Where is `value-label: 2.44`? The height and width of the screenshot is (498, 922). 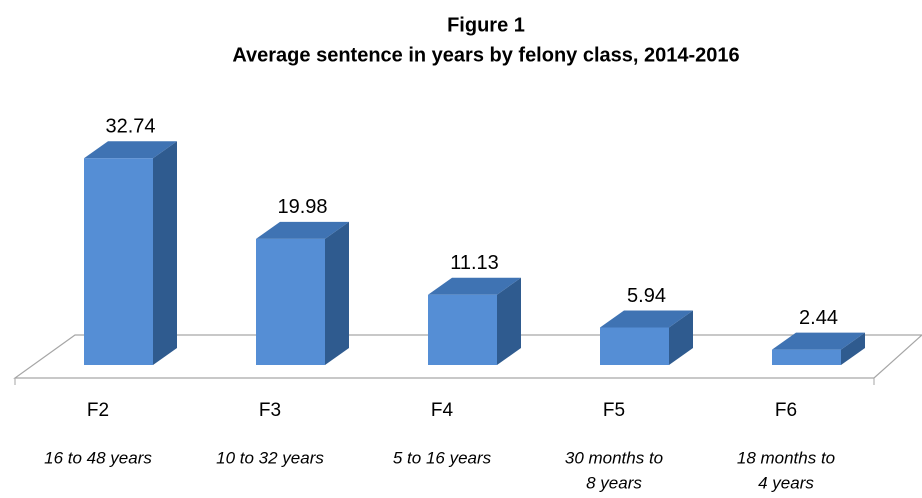 value-label: 2.44 is located at coordinates (818, 318).